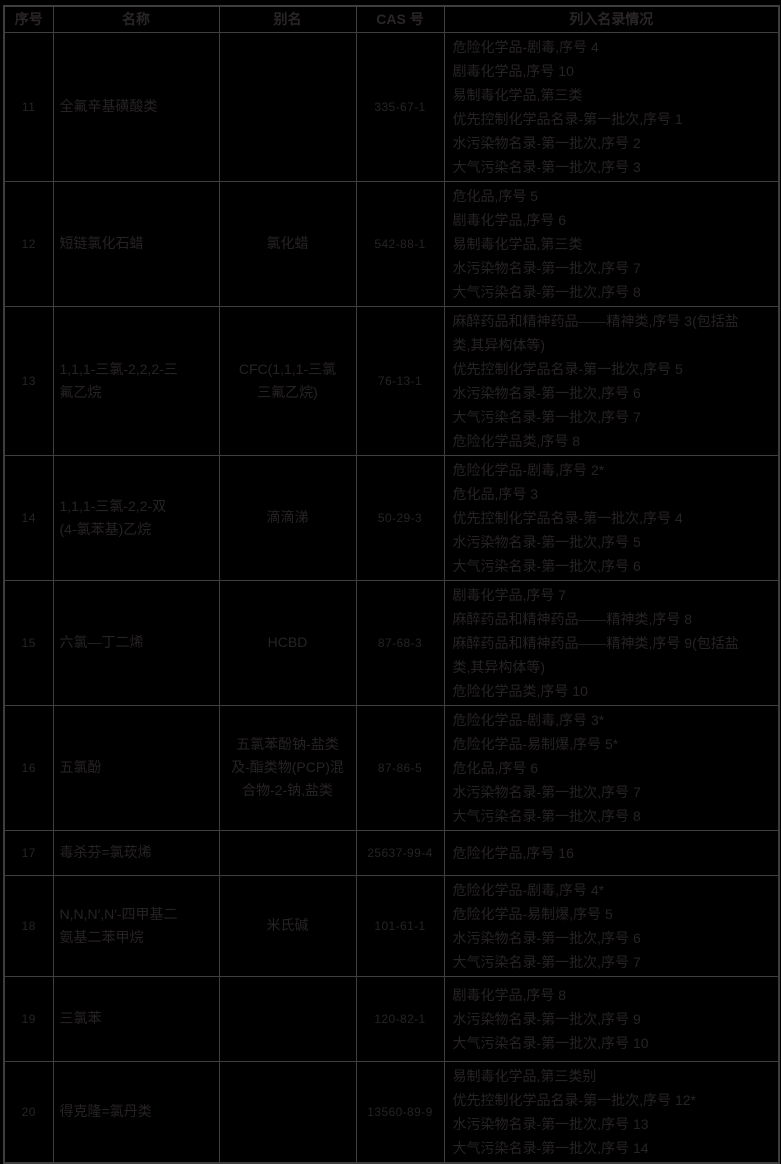 This screenshot has height=1164, width=781. What do you see at coordinates (28, 925) in the screenshot?
I see `text-line: 18` at bounding box center [28, 925].